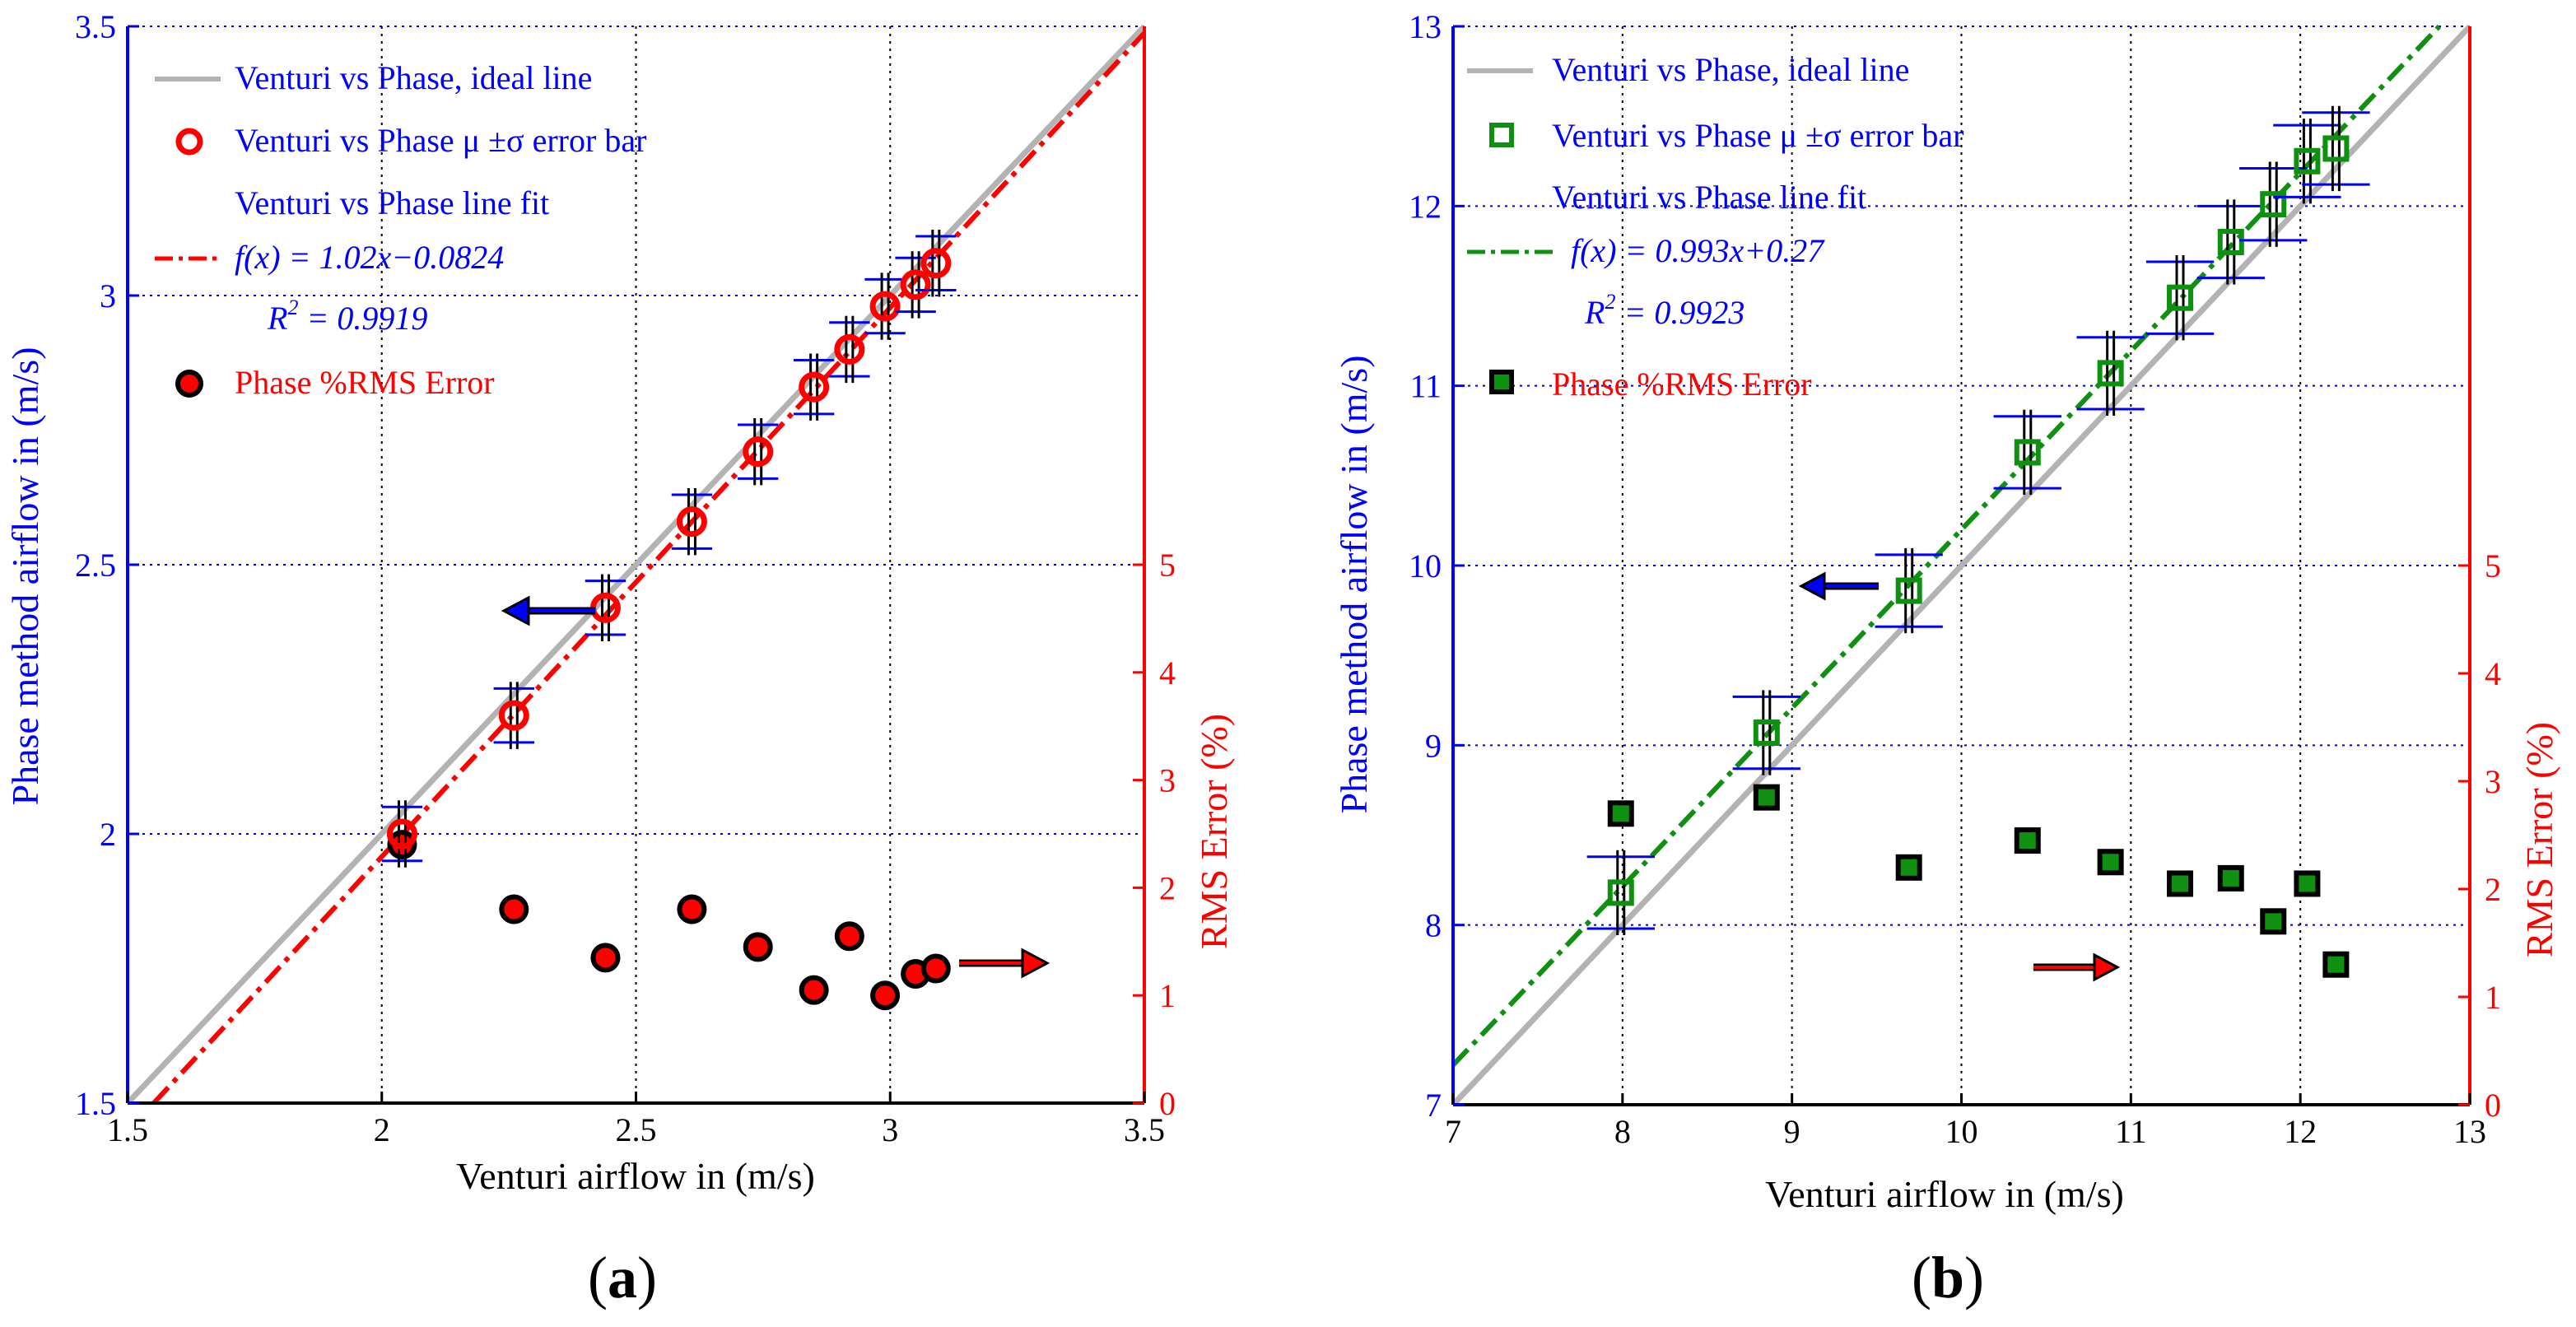 The height and width of the screenshot is (1327, 2576). Describe the element at coordinates (2131, 1131) in the screenshot. I see `x-tick-label: 11` at that location.